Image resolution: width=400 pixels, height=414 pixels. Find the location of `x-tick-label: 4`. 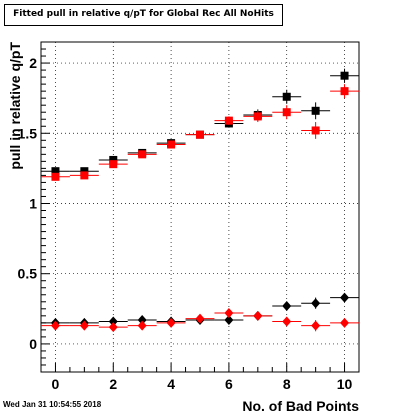

x-tick-label: 4 is located at coordinates (171, 384).